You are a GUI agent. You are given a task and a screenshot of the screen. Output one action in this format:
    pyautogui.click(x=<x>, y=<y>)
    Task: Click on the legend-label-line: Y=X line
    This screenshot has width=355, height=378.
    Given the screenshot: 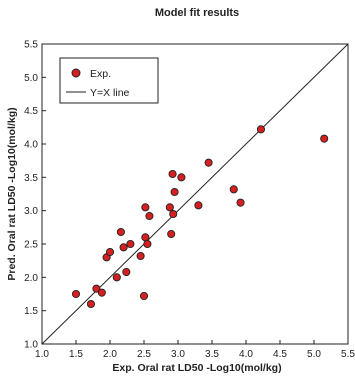 What is the action you would take?
    pyautogui.click(x=110, y=93)
    